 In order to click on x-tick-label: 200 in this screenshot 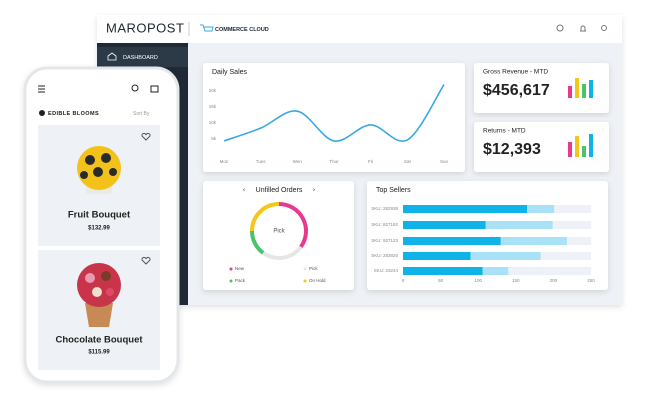, I will do `click(554, 280)`.